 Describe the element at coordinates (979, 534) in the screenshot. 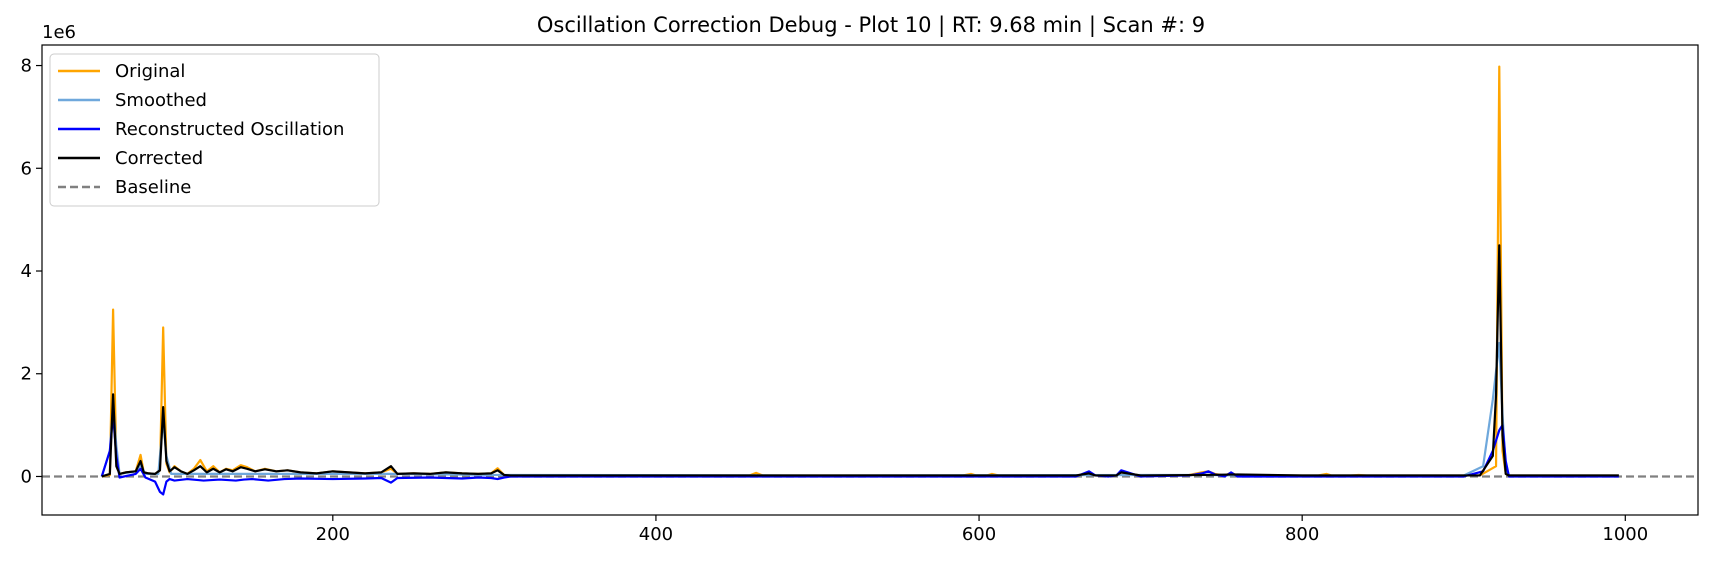

I see `x-tick-label: 600` at that location.